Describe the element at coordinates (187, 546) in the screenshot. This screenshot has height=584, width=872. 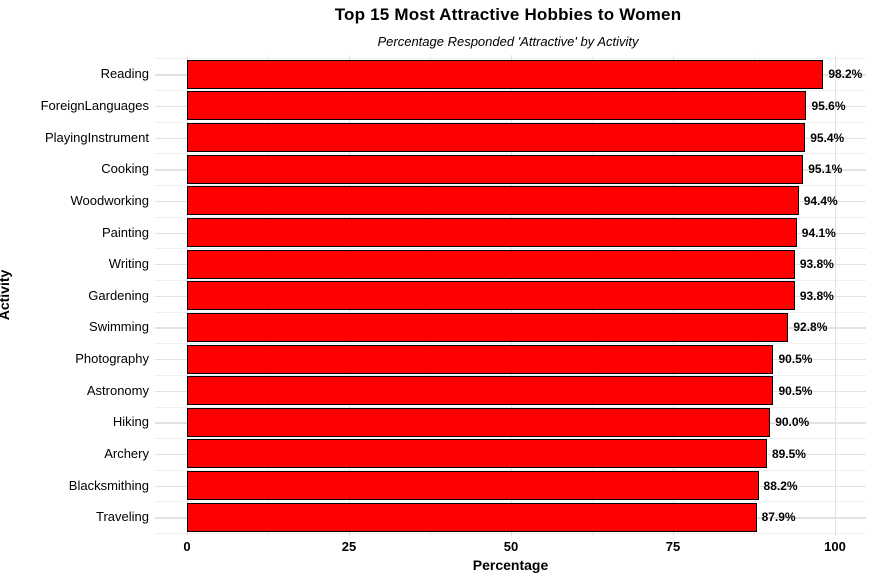
I see `x-tick-label-0: 0` at that location.